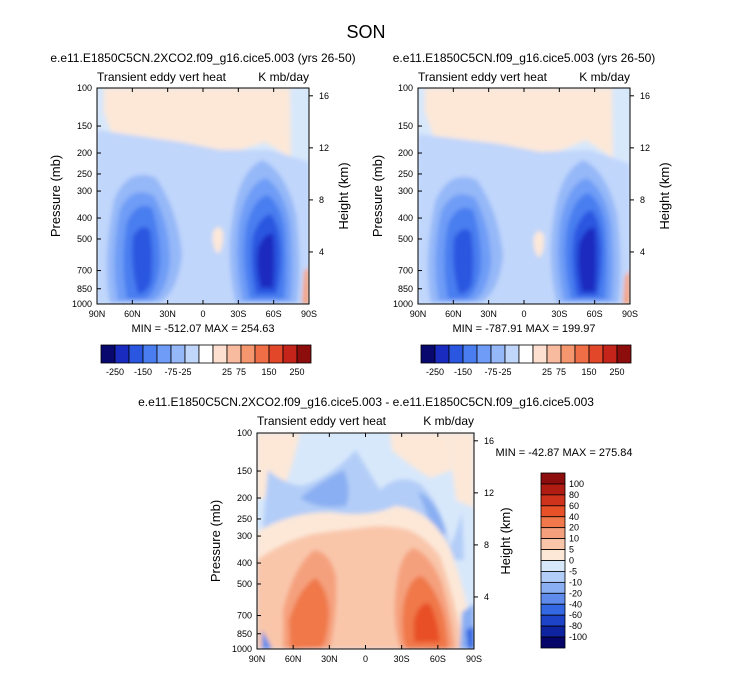 The width and height of the screenshot is (733, 673). What do you see at coordinates (574, 517) in the screenshot?
I see `colorbar-label: 40` at bounding box center [574, 517].